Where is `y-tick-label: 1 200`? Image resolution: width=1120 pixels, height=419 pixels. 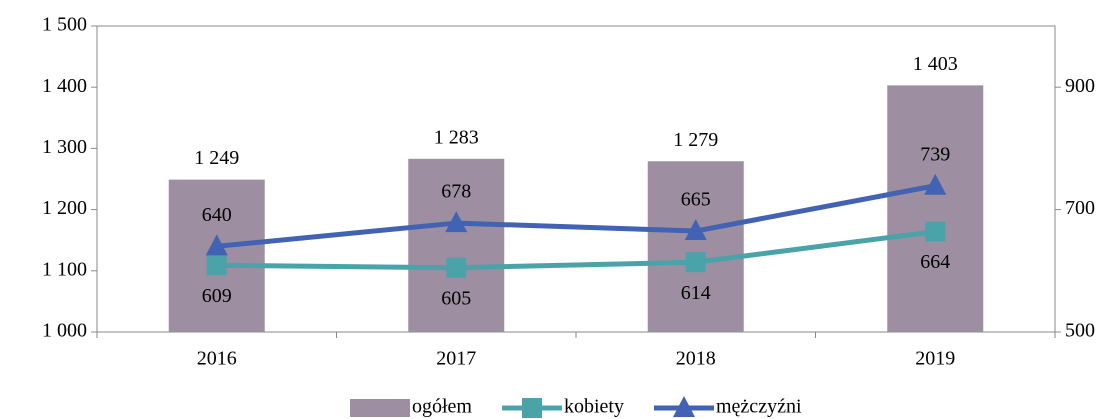 y-tick-label: 1 200 is located at coordinates (64, 208).